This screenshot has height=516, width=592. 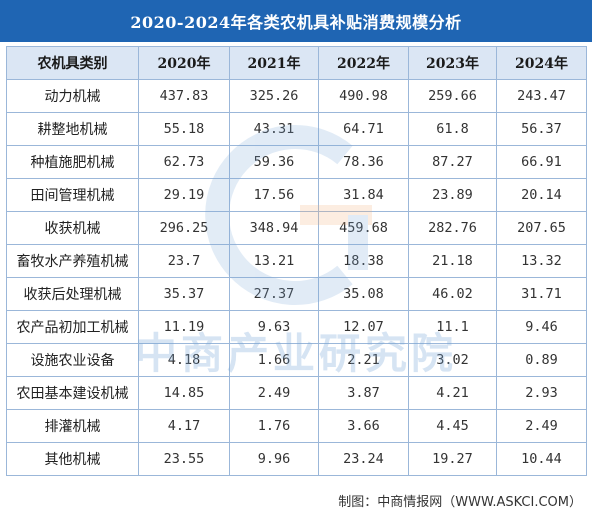 I want to click on value-cell: 56.37, so click(x=541, y=129).